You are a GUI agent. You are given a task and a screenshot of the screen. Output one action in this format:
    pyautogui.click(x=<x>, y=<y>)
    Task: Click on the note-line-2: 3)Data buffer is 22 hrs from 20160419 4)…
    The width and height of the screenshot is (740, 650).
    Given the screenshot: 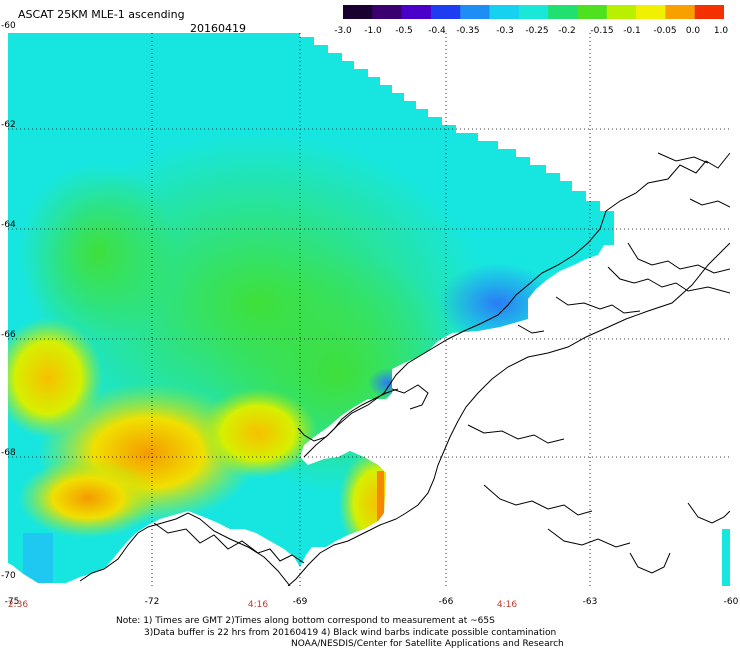 What is the action you would take?
    pyautogui.click(x=350, y=633)
    